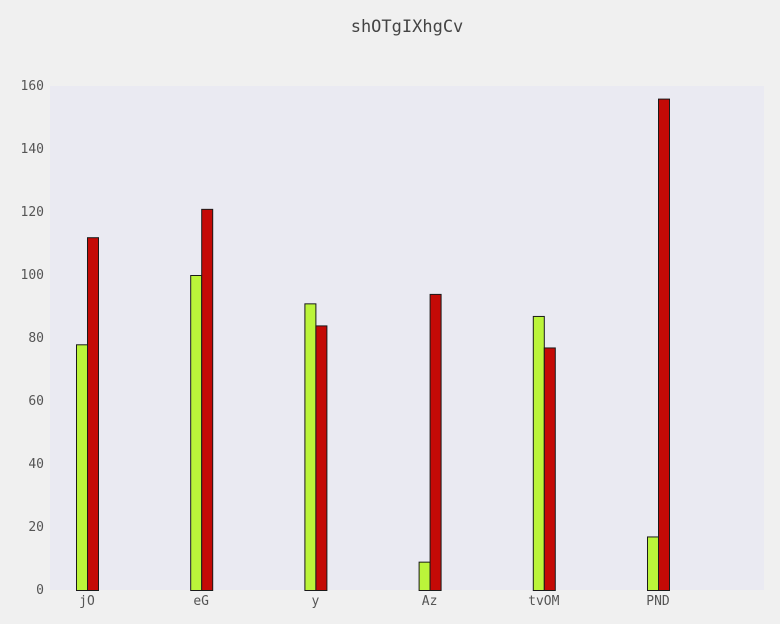  I want to click on y-tick-label: 140, so click(32, 149).